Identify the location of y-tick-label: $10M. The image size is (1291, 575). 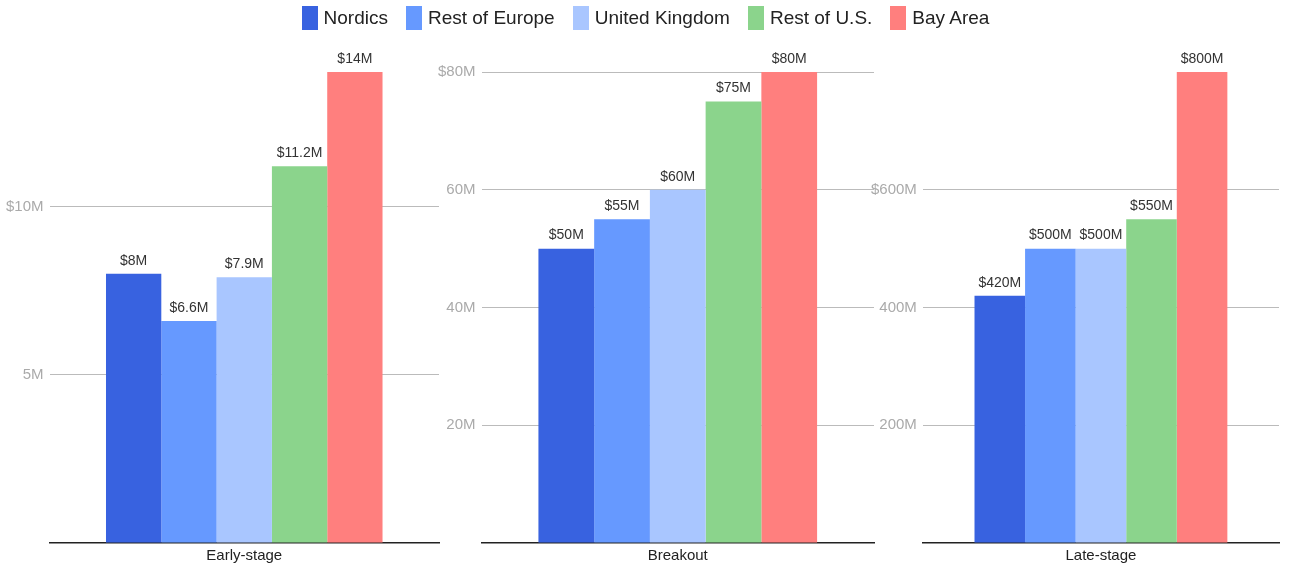
(24, 205).